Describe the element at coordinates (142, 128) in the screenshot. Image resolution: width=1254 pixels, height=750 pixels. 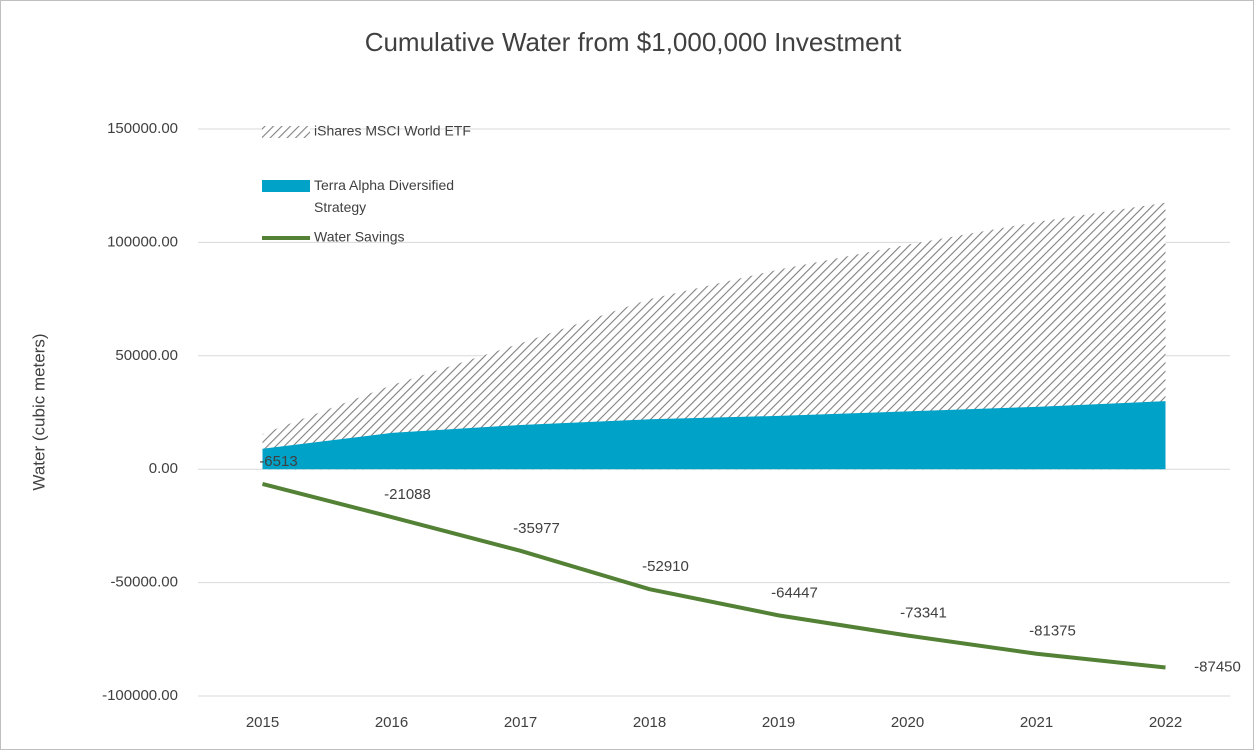
I see `y-tick-label: 150000.00` at that location.